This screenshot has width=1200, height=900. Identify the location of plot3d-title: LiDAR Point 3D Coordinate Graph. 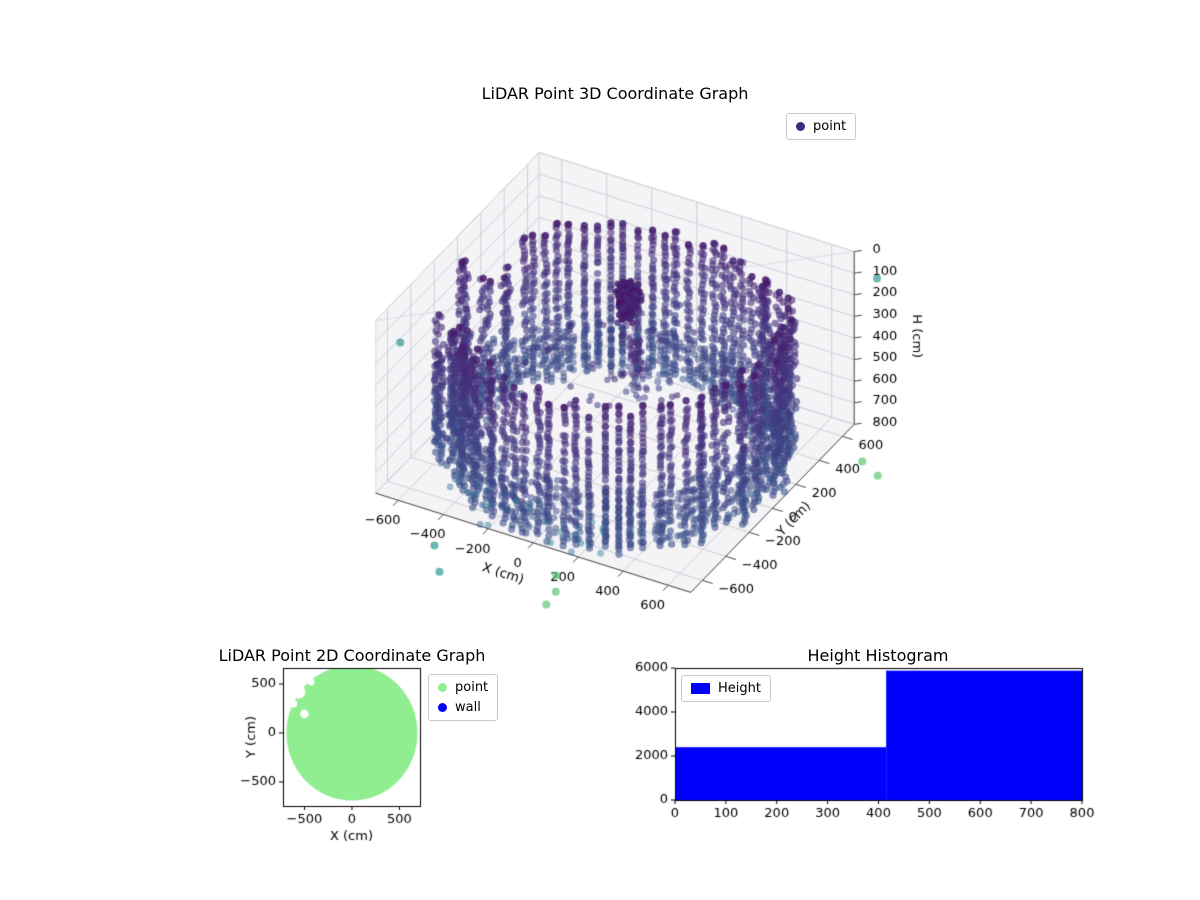
(615, 93).